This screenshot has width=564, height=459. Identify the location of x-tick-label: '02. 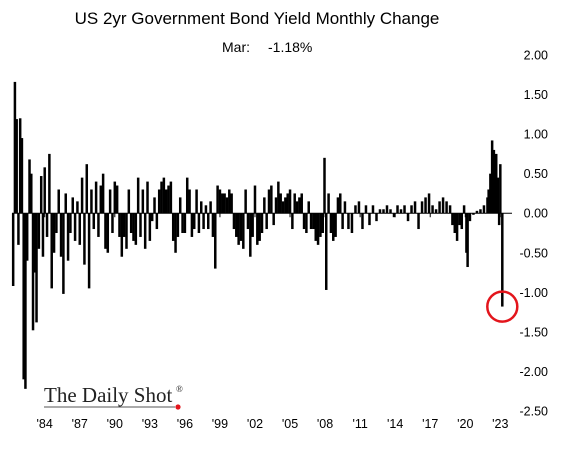
(255, 424).